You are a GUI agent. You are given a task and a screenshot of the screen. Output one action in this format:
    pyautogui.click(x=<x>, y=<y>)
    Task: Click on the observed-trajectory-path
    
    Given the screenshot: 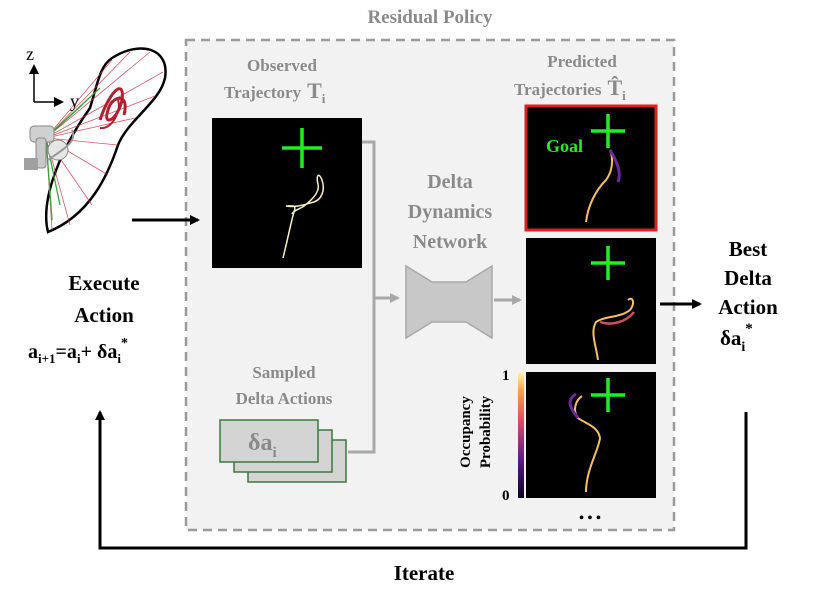 What is the action you would take?
    pyautogui.click(x=303, y=216)
    